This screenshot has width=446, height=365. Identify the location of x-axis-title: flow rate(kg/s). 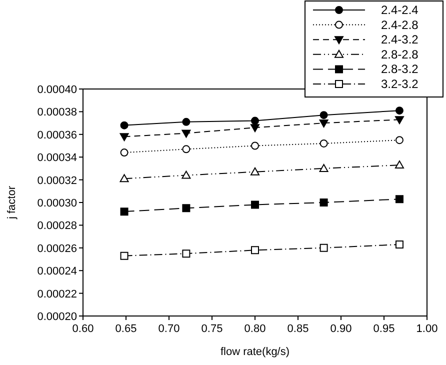
(255, 352).